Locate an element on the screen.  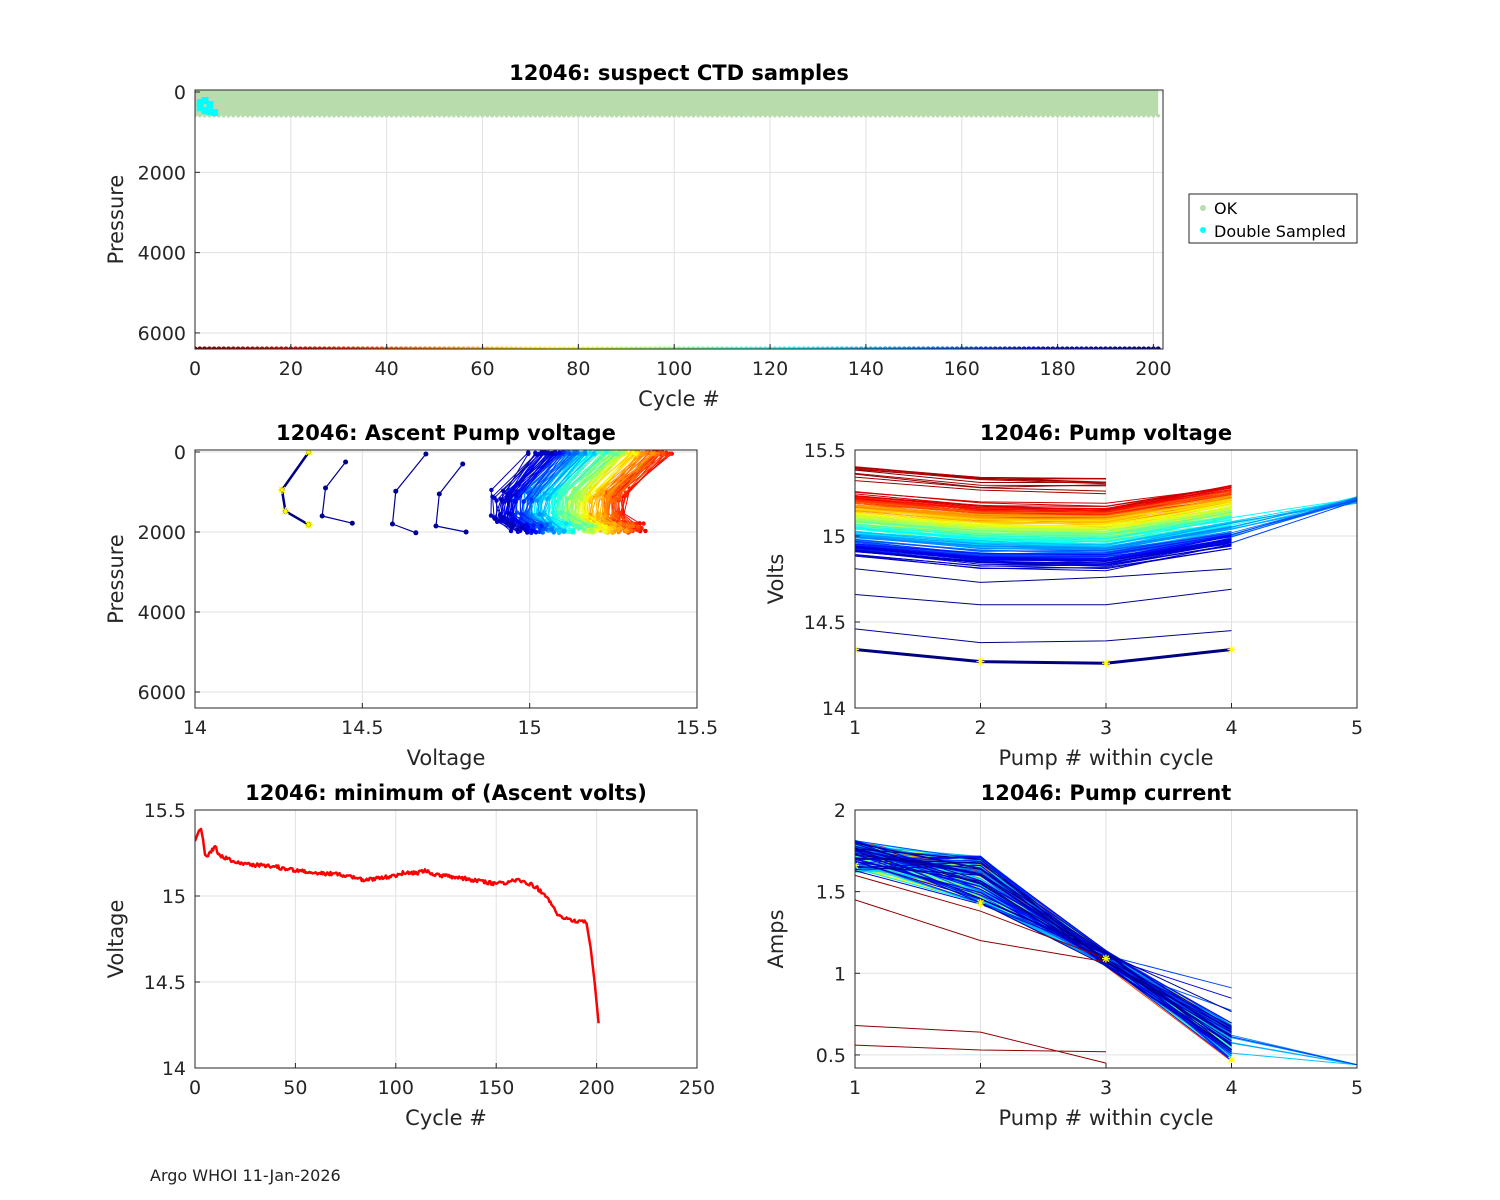
y-tick-label: 2000 is located at coordinates (162, 533).